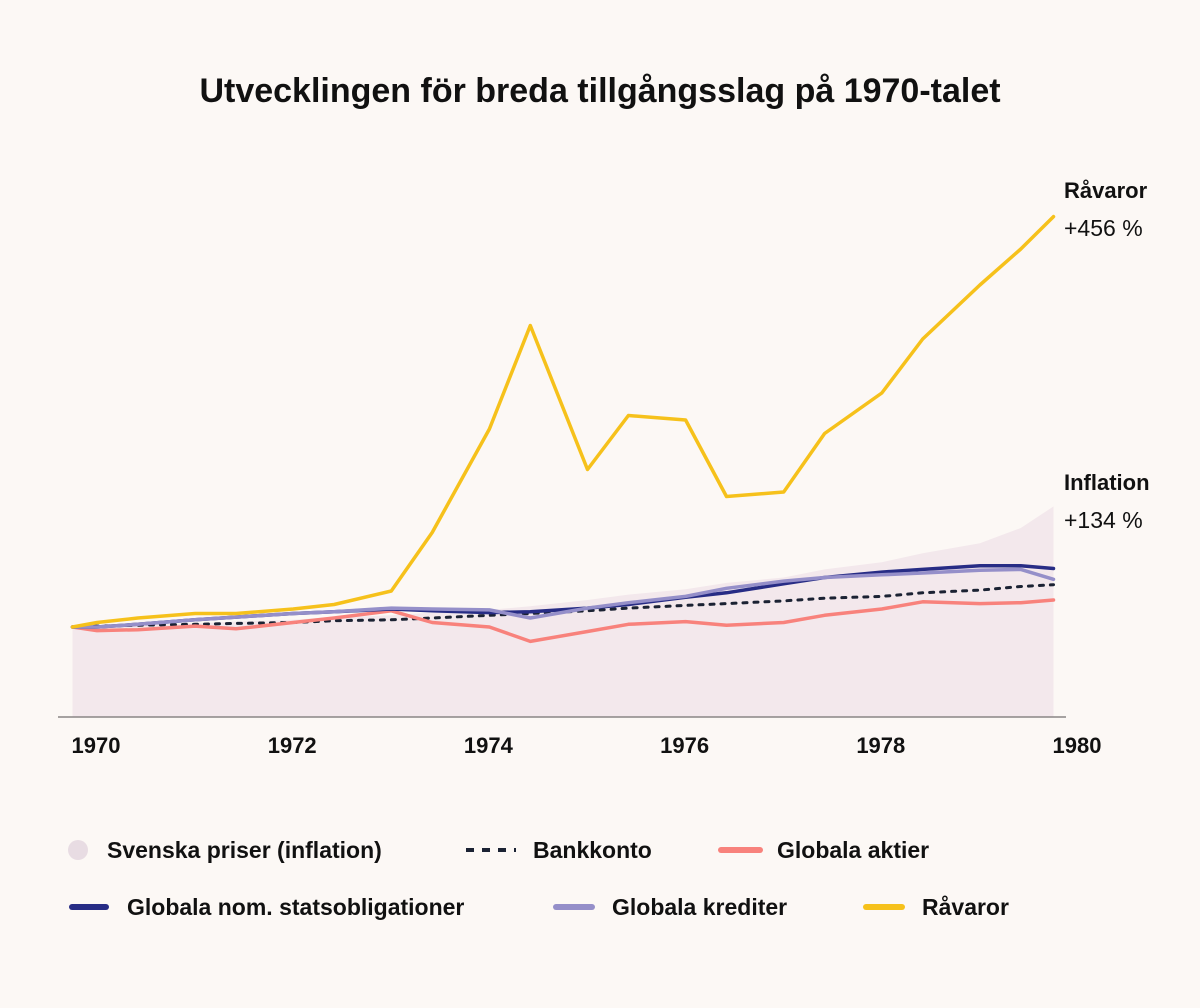 This screenshot has width=1200, height=1008. Describe the element at coordinates (1107, 482) in the screenshot. I see `annotation-label-inflation: Inflation` at that location.